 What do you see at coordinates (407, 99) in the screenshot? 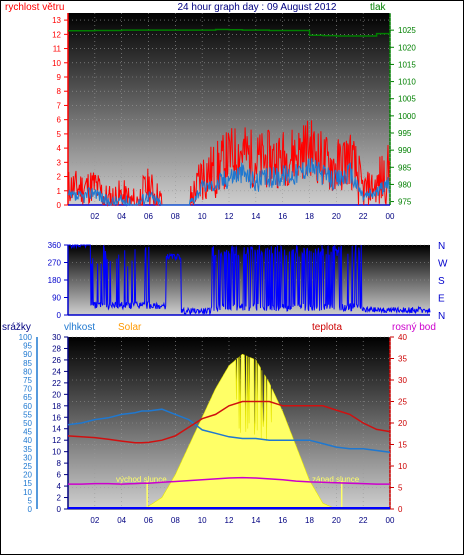
I see `pressure-tick-label: 1005` at bounding box center [407, 99].